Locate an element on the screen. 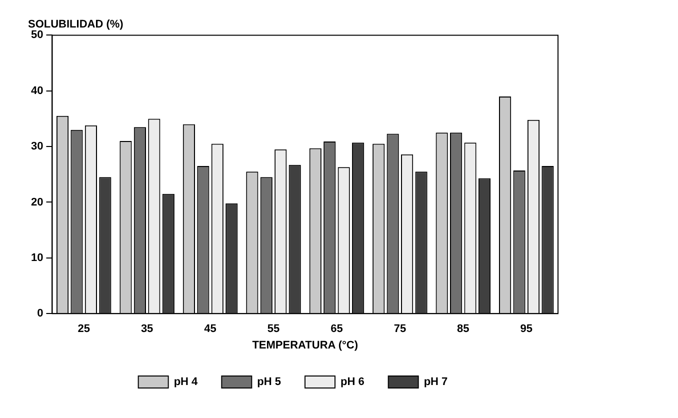 Image resolution: width=678 pixels, height=418 pixels. x-tick-label: 85 is located at coordinates (463, 329).